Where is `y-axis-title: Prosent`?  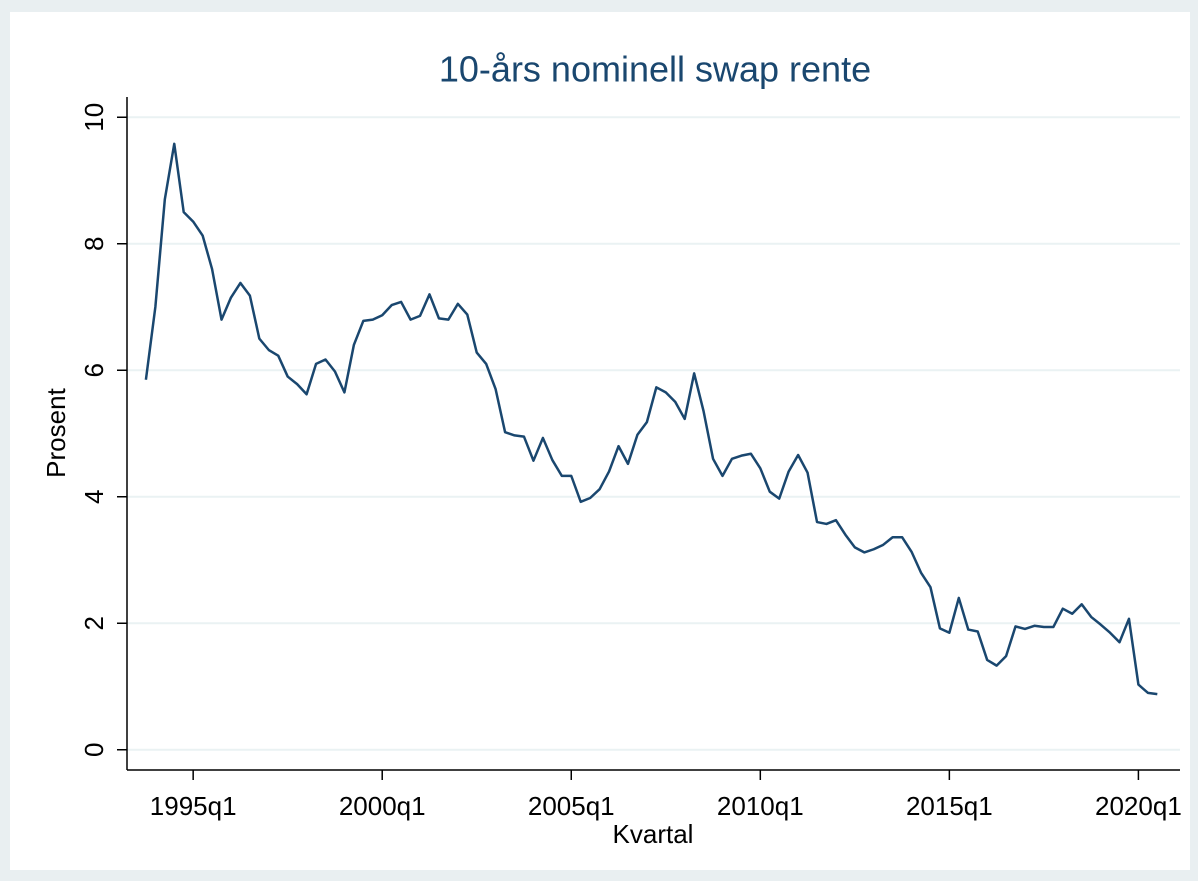 y-axis-title: Prosent is located at coordinates (56, 432).